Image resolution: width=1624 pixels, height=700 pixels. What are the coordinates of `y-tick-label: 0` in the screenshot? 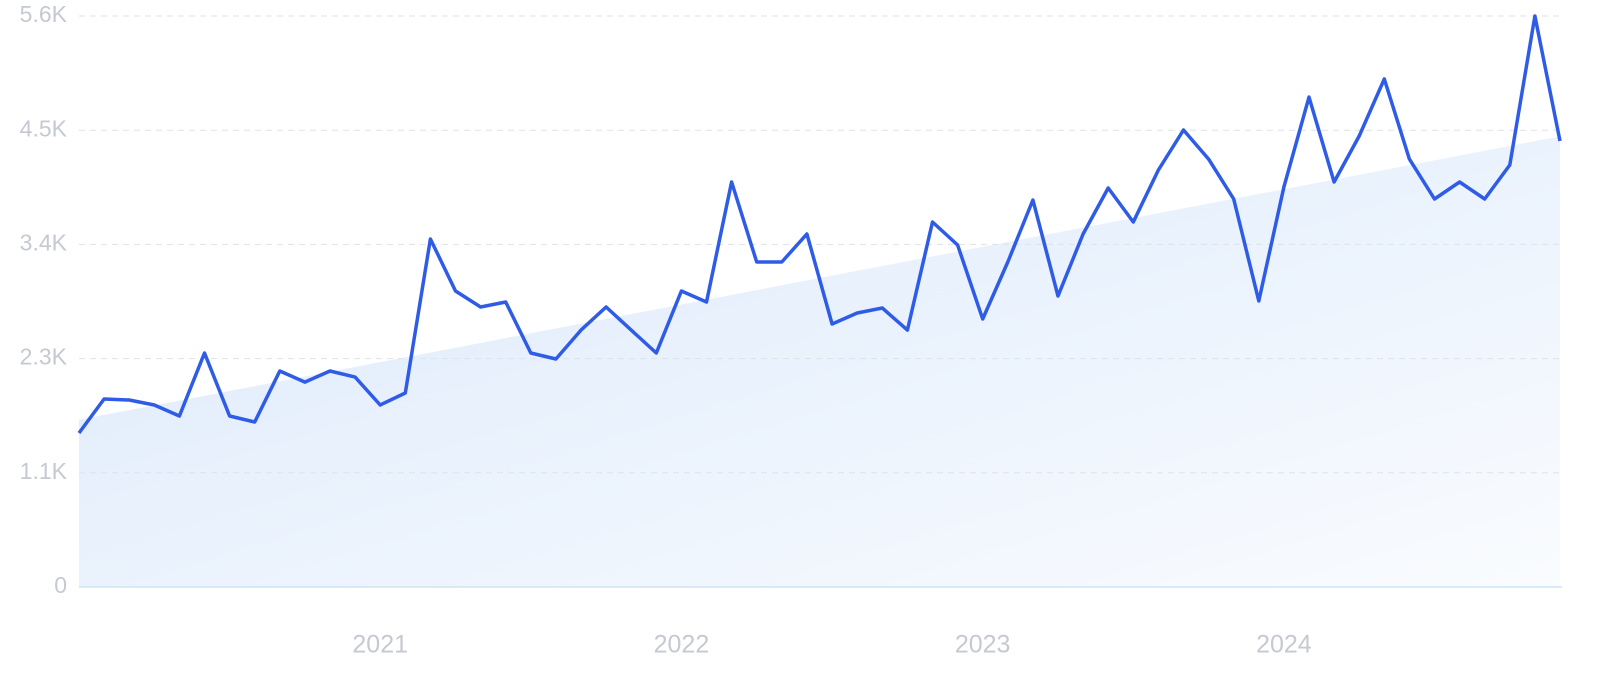 It's located at (60, 585).